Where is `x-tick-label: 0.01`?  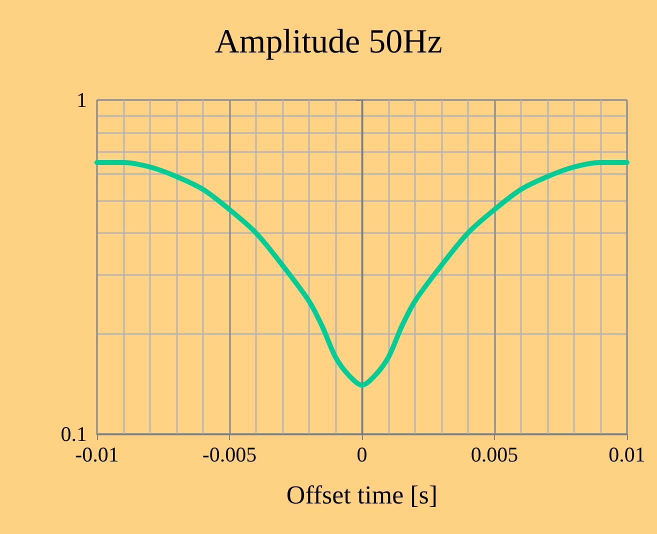 x-tick-label: 0.01 is located at coordinates (627, 454).